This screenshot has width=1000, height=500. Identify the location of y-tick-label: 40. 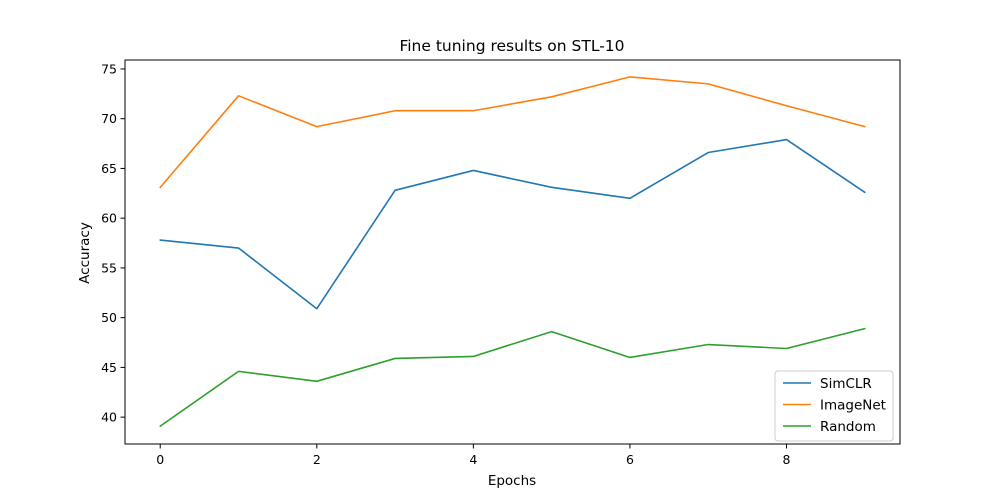
(109, 417).